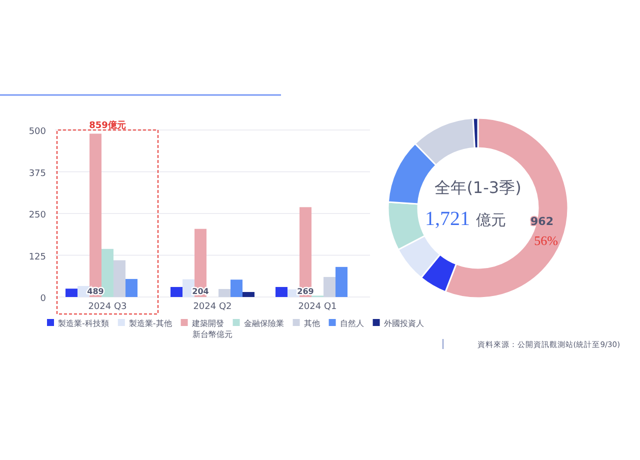  Describe the element at coordinates (352, 323) in the screenshot. I see `legend-label: 自然人` at that location.